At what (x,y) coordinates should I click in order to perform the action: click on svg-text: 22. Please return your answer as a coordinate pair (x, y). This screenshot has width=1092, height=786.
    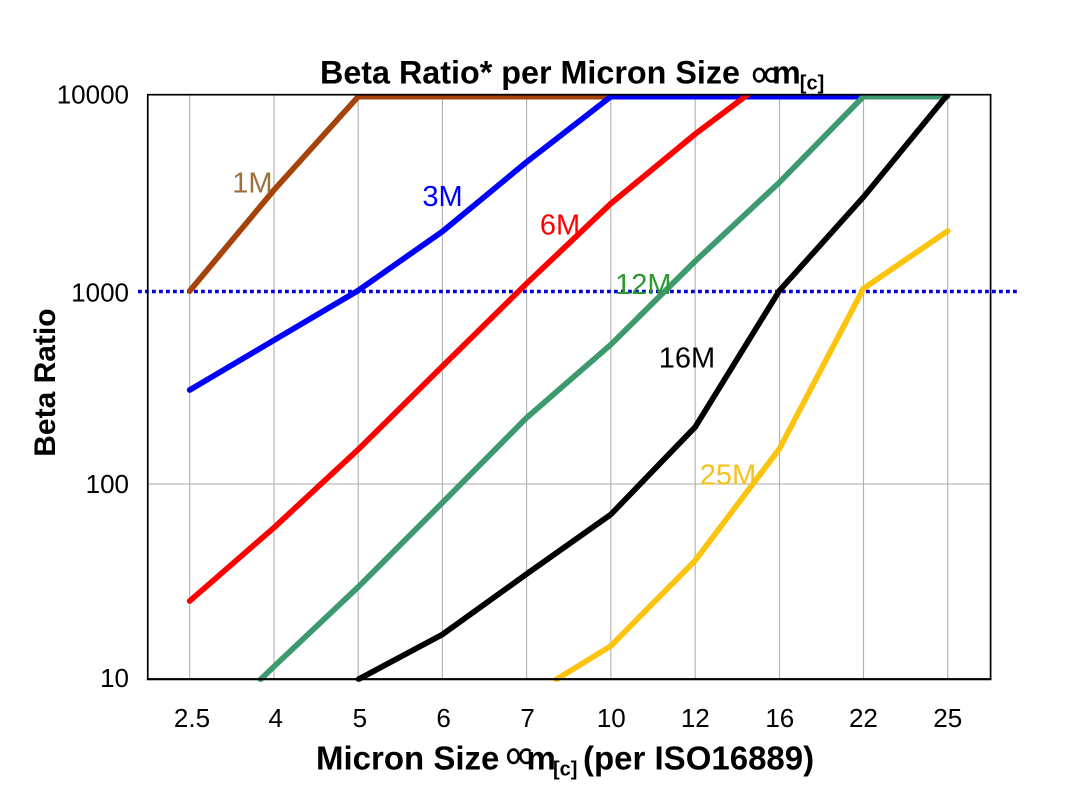
    Looking at the image, I should click on (863, 718).